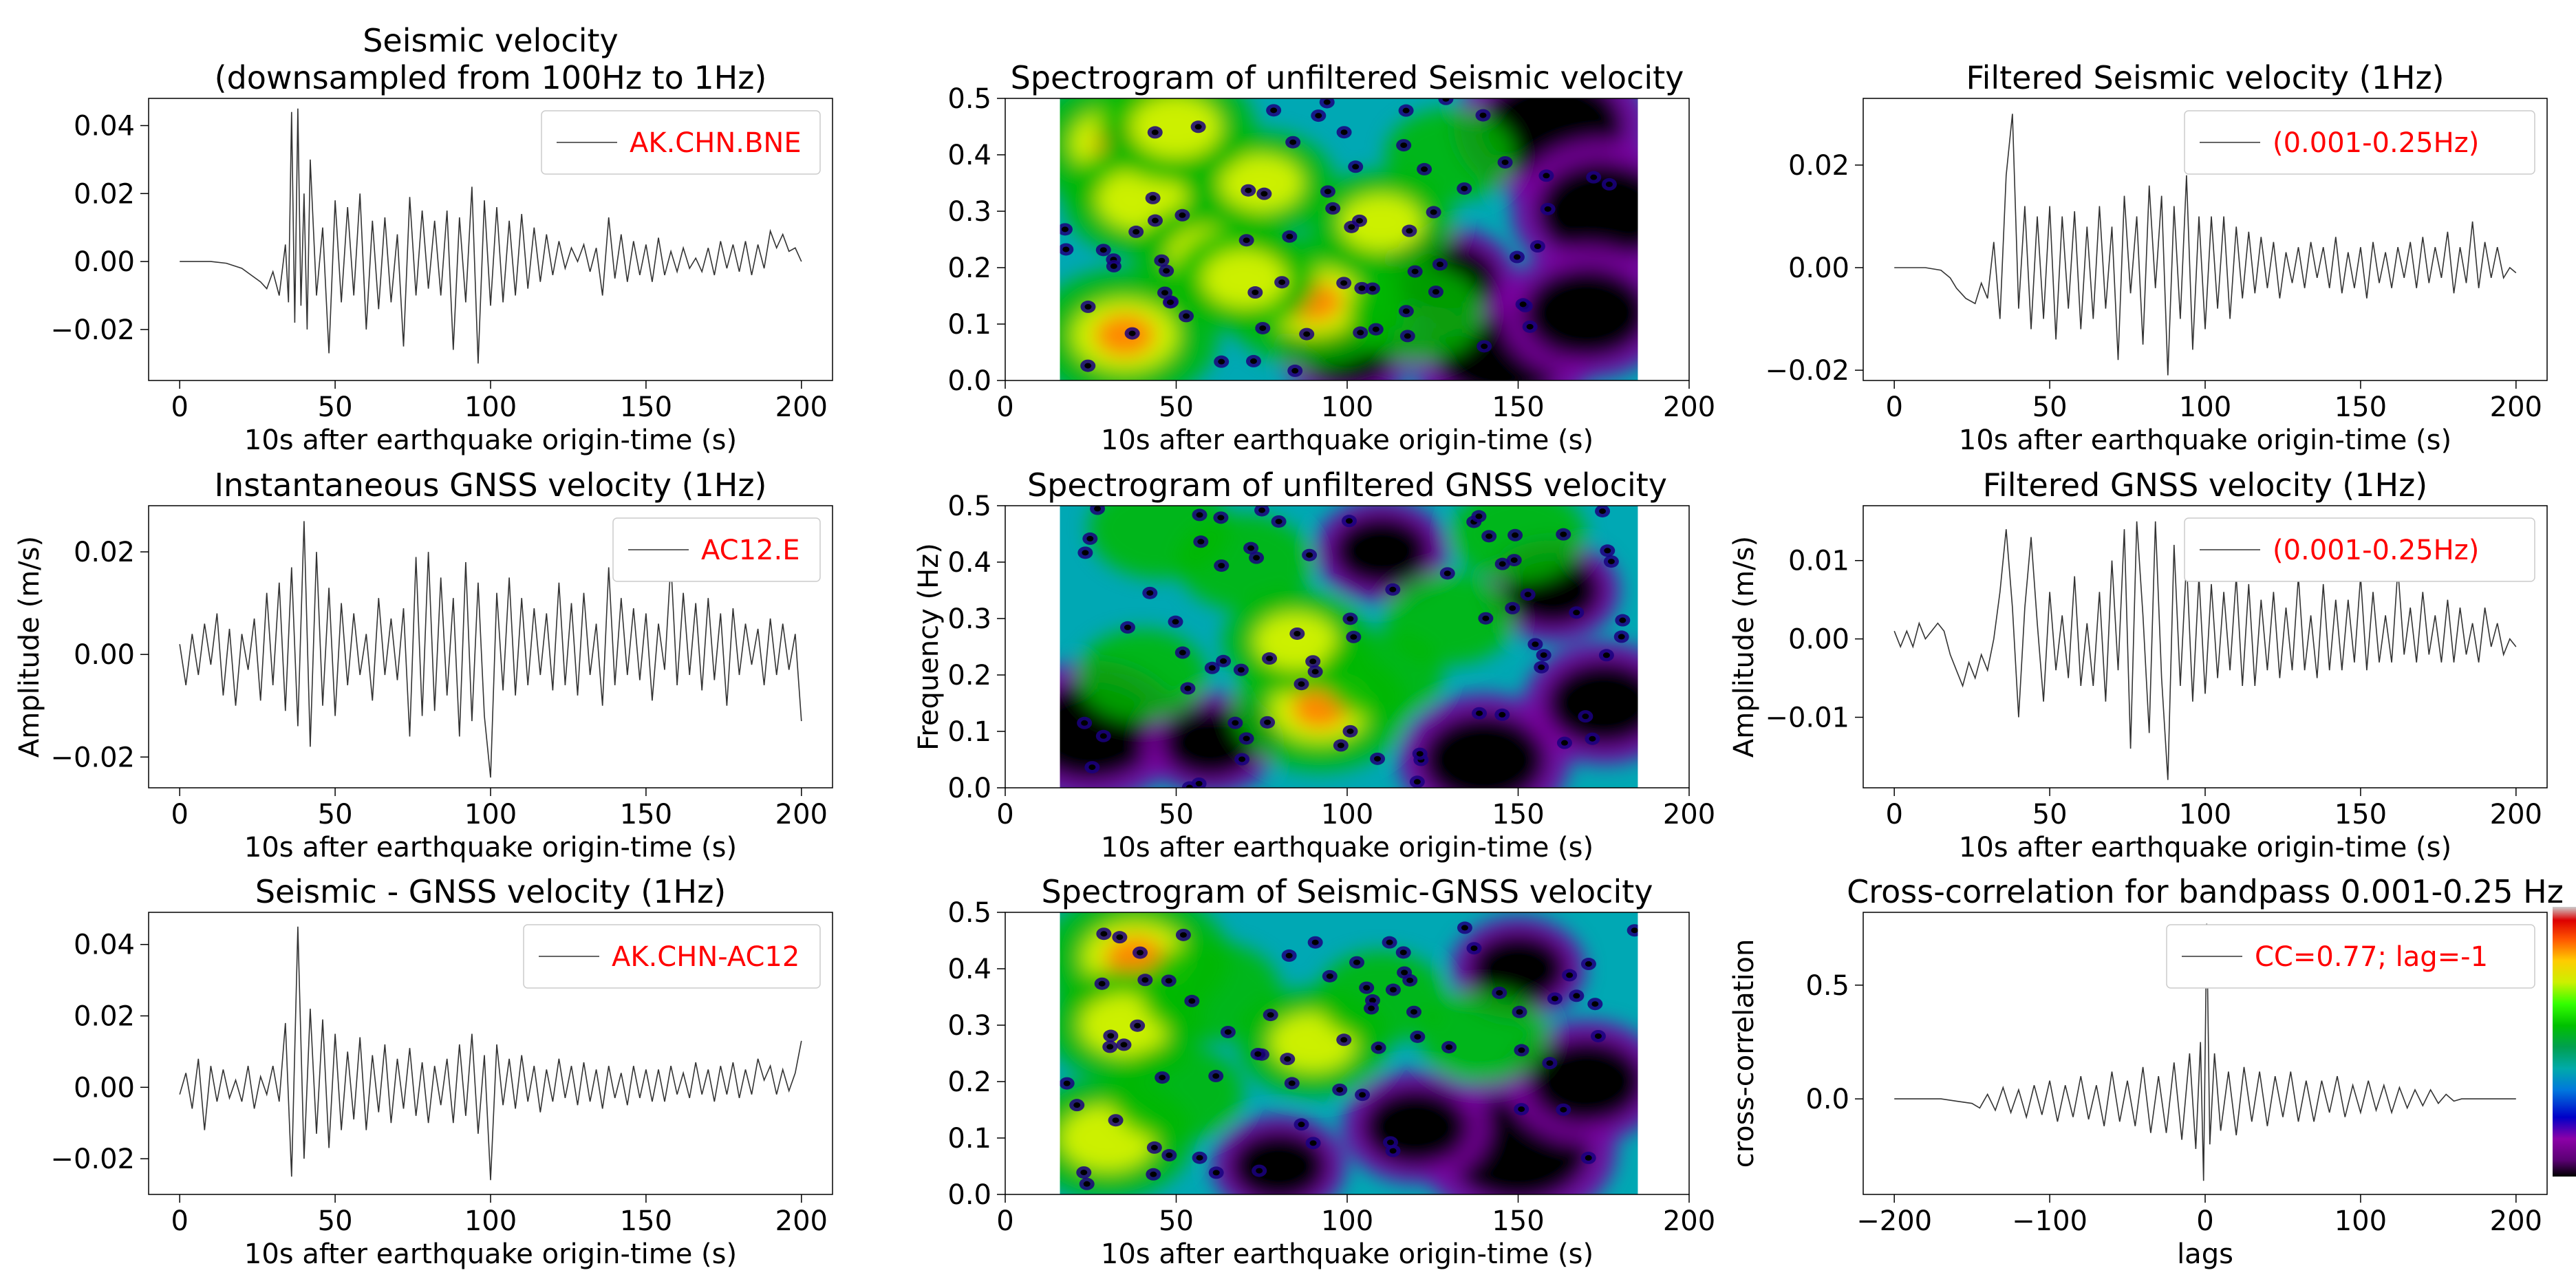  What do you see at coordinates (2205, 77) in the screenshot?
I see `chart-title: Filtered Seismic velocity (1Hz)` at bounding box center [2205, 77].